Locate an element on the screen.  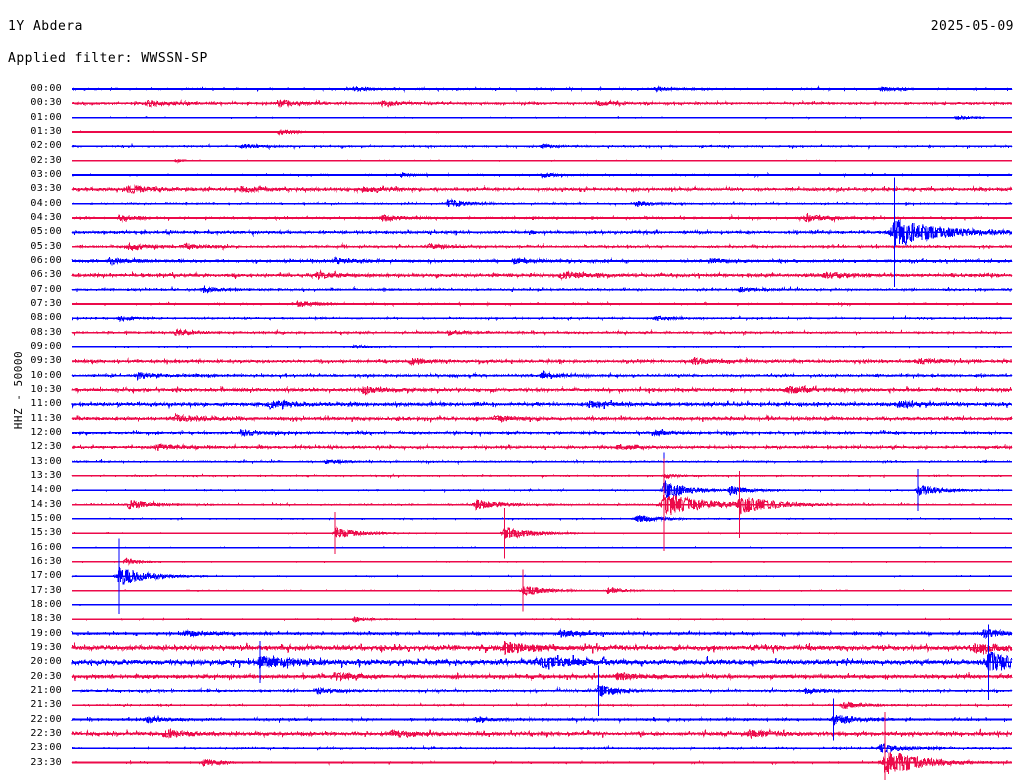
time-tick-label: 01:00 is located at coordinates (46, 117).